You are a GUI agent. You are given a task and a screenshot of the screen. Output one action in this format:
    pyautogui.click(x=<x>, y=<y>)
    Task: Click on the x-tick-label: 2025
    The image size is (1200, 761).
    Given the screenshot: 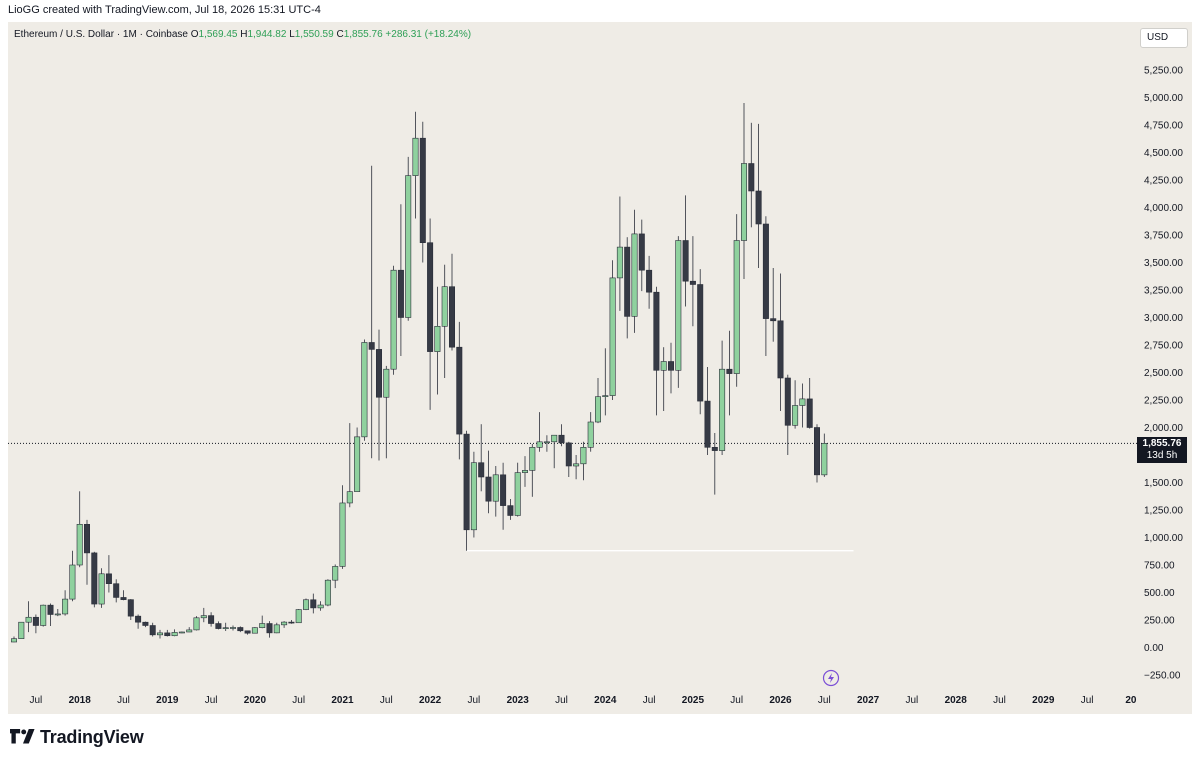 What is the action you would take?
    pyautogui.click(x=693, y=700)
    